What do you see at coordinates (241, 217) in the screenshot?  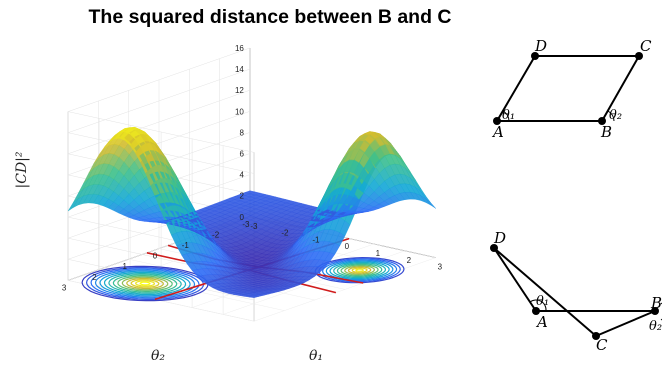 I see `z-tick-label: 0` at bounding box center [241, 217].